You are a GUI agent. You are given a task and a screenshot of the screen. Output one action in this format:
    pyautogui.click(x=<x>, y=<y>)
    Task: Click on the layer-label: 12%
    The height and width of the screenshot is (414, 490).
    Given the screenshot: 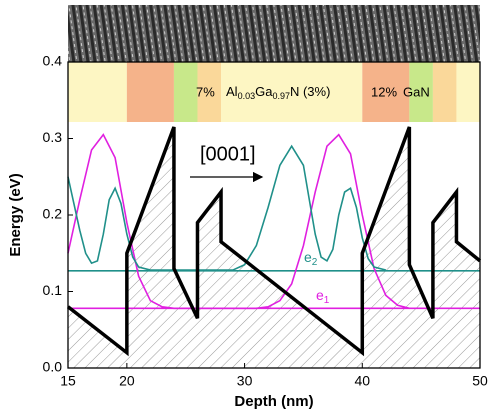 What is the action you would take?
    pyautogui.click(x=384, y=91)
    